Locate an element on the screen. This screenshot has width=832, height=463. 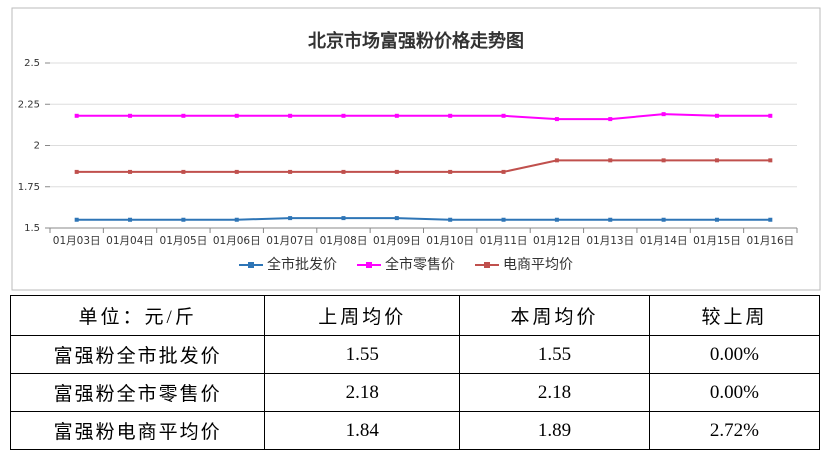
legend-label: 全市零售价 is located at coordinates (420, 264).